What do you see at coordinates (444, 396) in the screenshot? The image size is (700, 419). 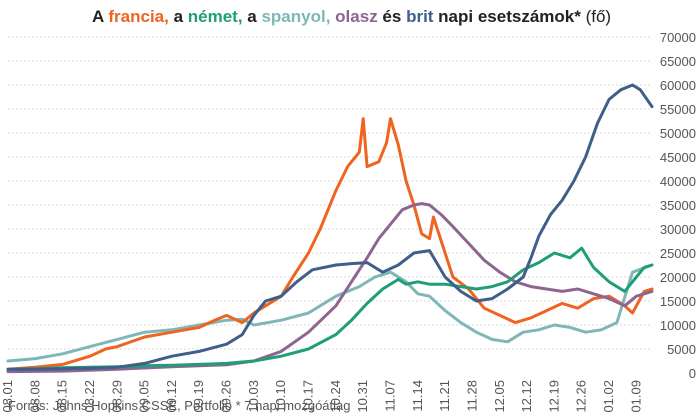 I see `x-tick-label: 11.21` at bounding box center [444, 396].